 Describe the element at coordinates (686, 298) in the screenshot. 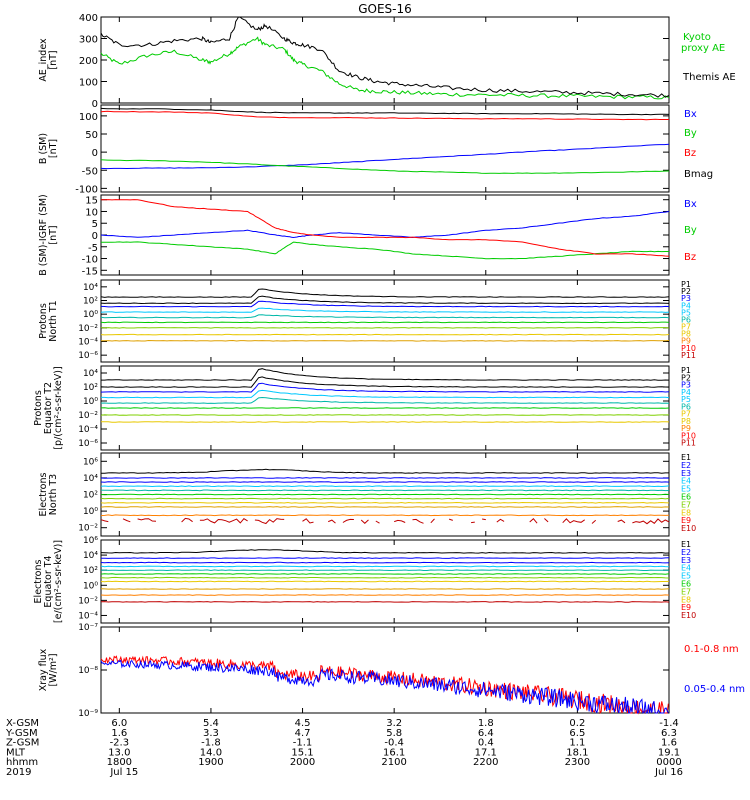

I see `legend-label-pt1: P3` at that location.